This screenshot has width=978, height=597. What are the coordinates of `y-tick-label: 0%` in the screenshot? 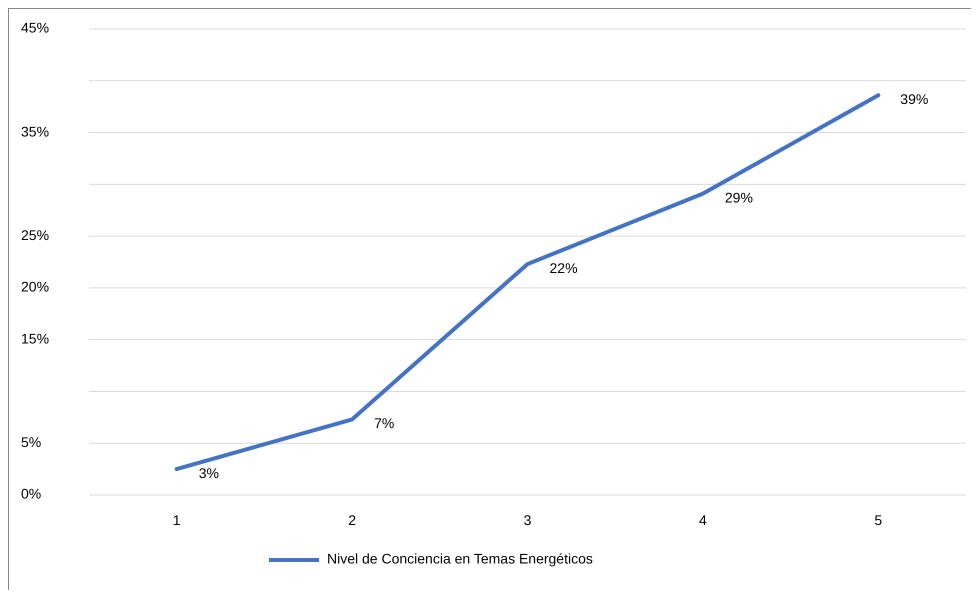 It's located at (31, 494).